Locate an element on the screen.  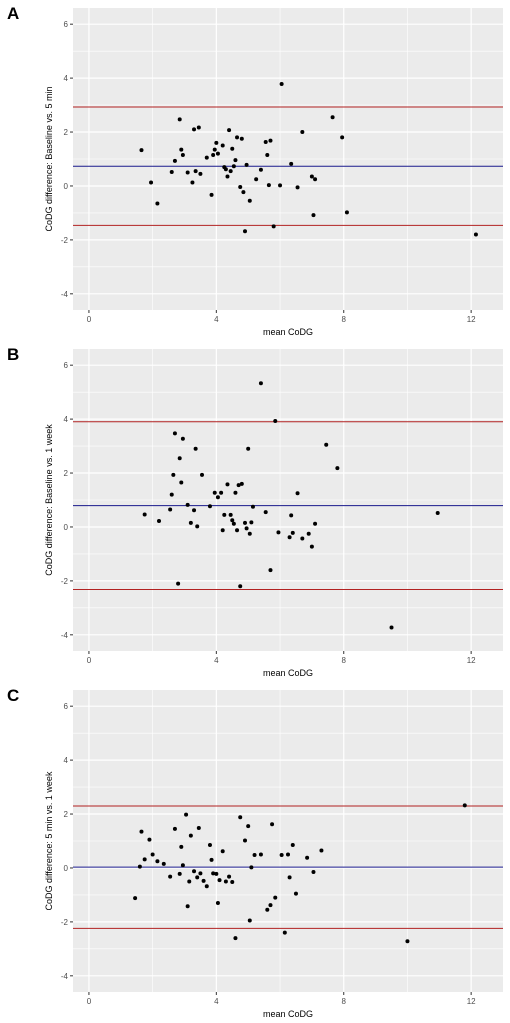
y-tick-label: -4 is located at coordinates (65, 635).